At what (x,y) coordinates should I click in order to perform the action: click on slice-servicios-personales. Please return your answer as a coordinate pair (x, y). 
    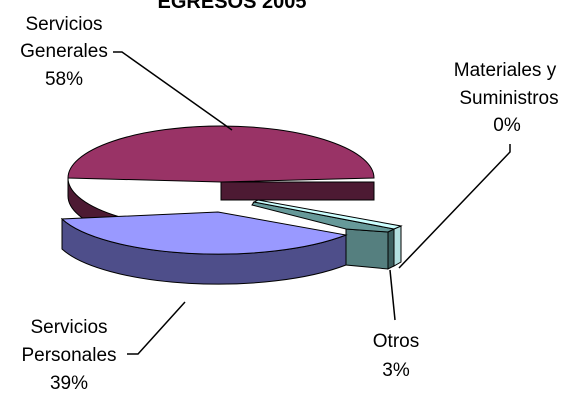
    Looking at the image, I should click on (204, 248).